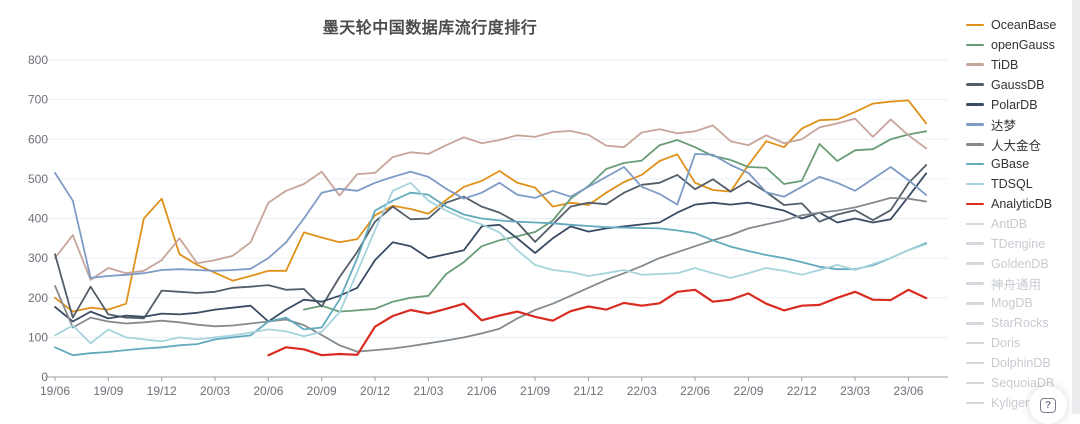 The width and height of the screenshot is (1080, 424). I want to click on y-axis-label: 500, so click(38, 179).